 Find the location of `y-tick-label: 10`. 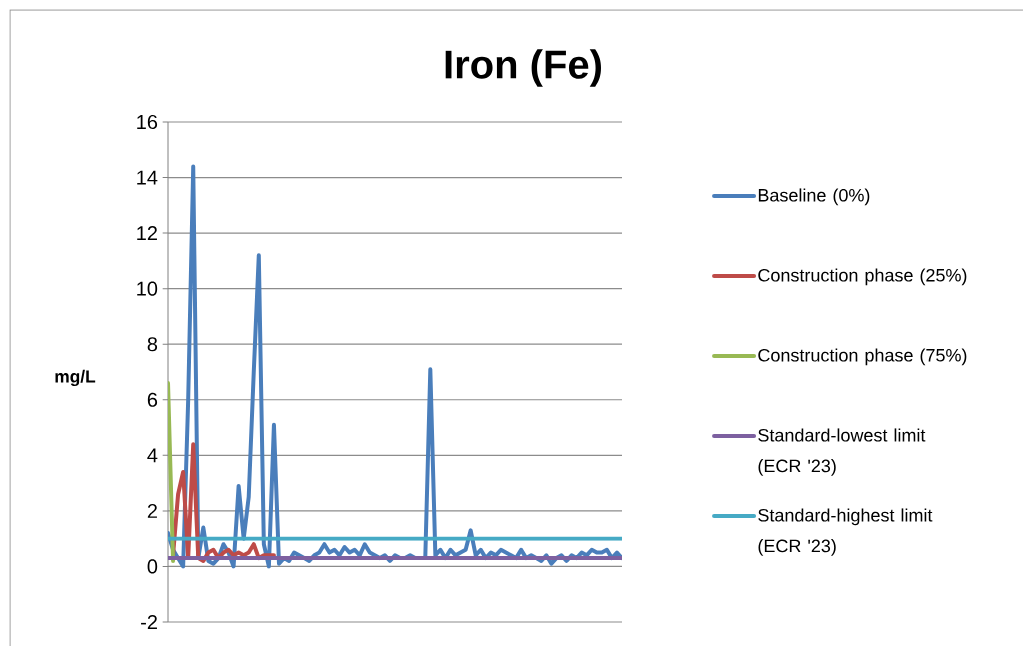

y-tick-label: 10 is located at coordinates (147, 288).